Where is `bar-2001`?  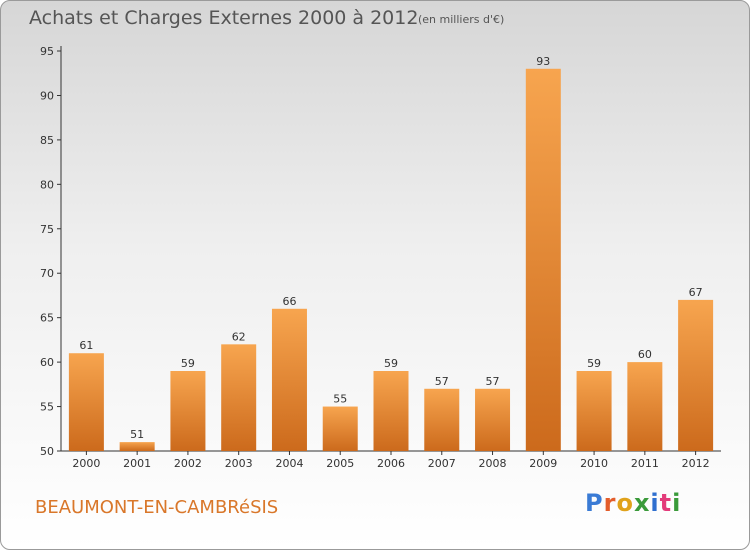
bar-2001 is located at coordinates (137, 446).